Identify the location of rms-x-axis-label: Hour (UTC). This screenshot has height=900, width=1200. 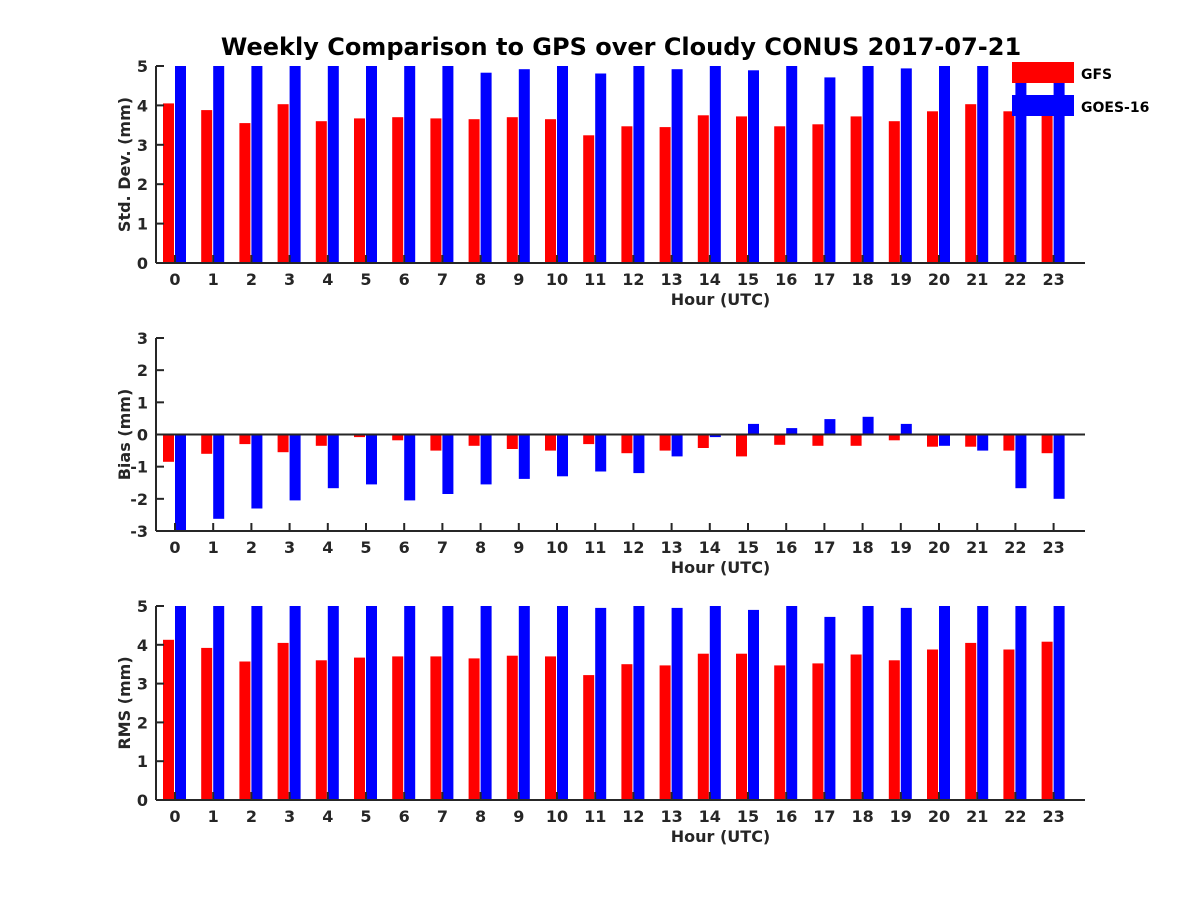
(721, 836).